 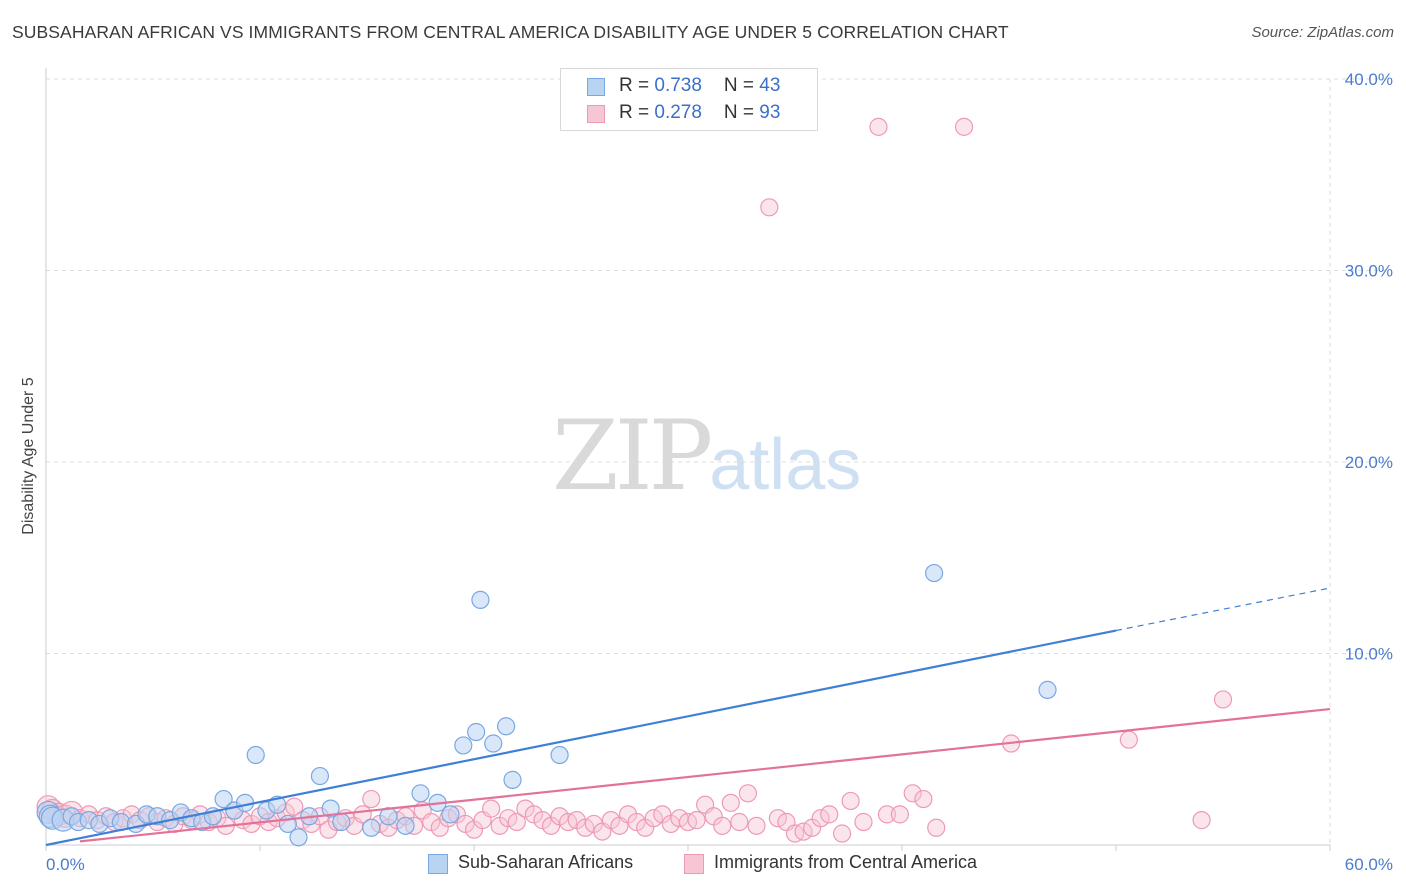 I want to click on legend-r-label-blue: R =, so click(x=637, y=85).